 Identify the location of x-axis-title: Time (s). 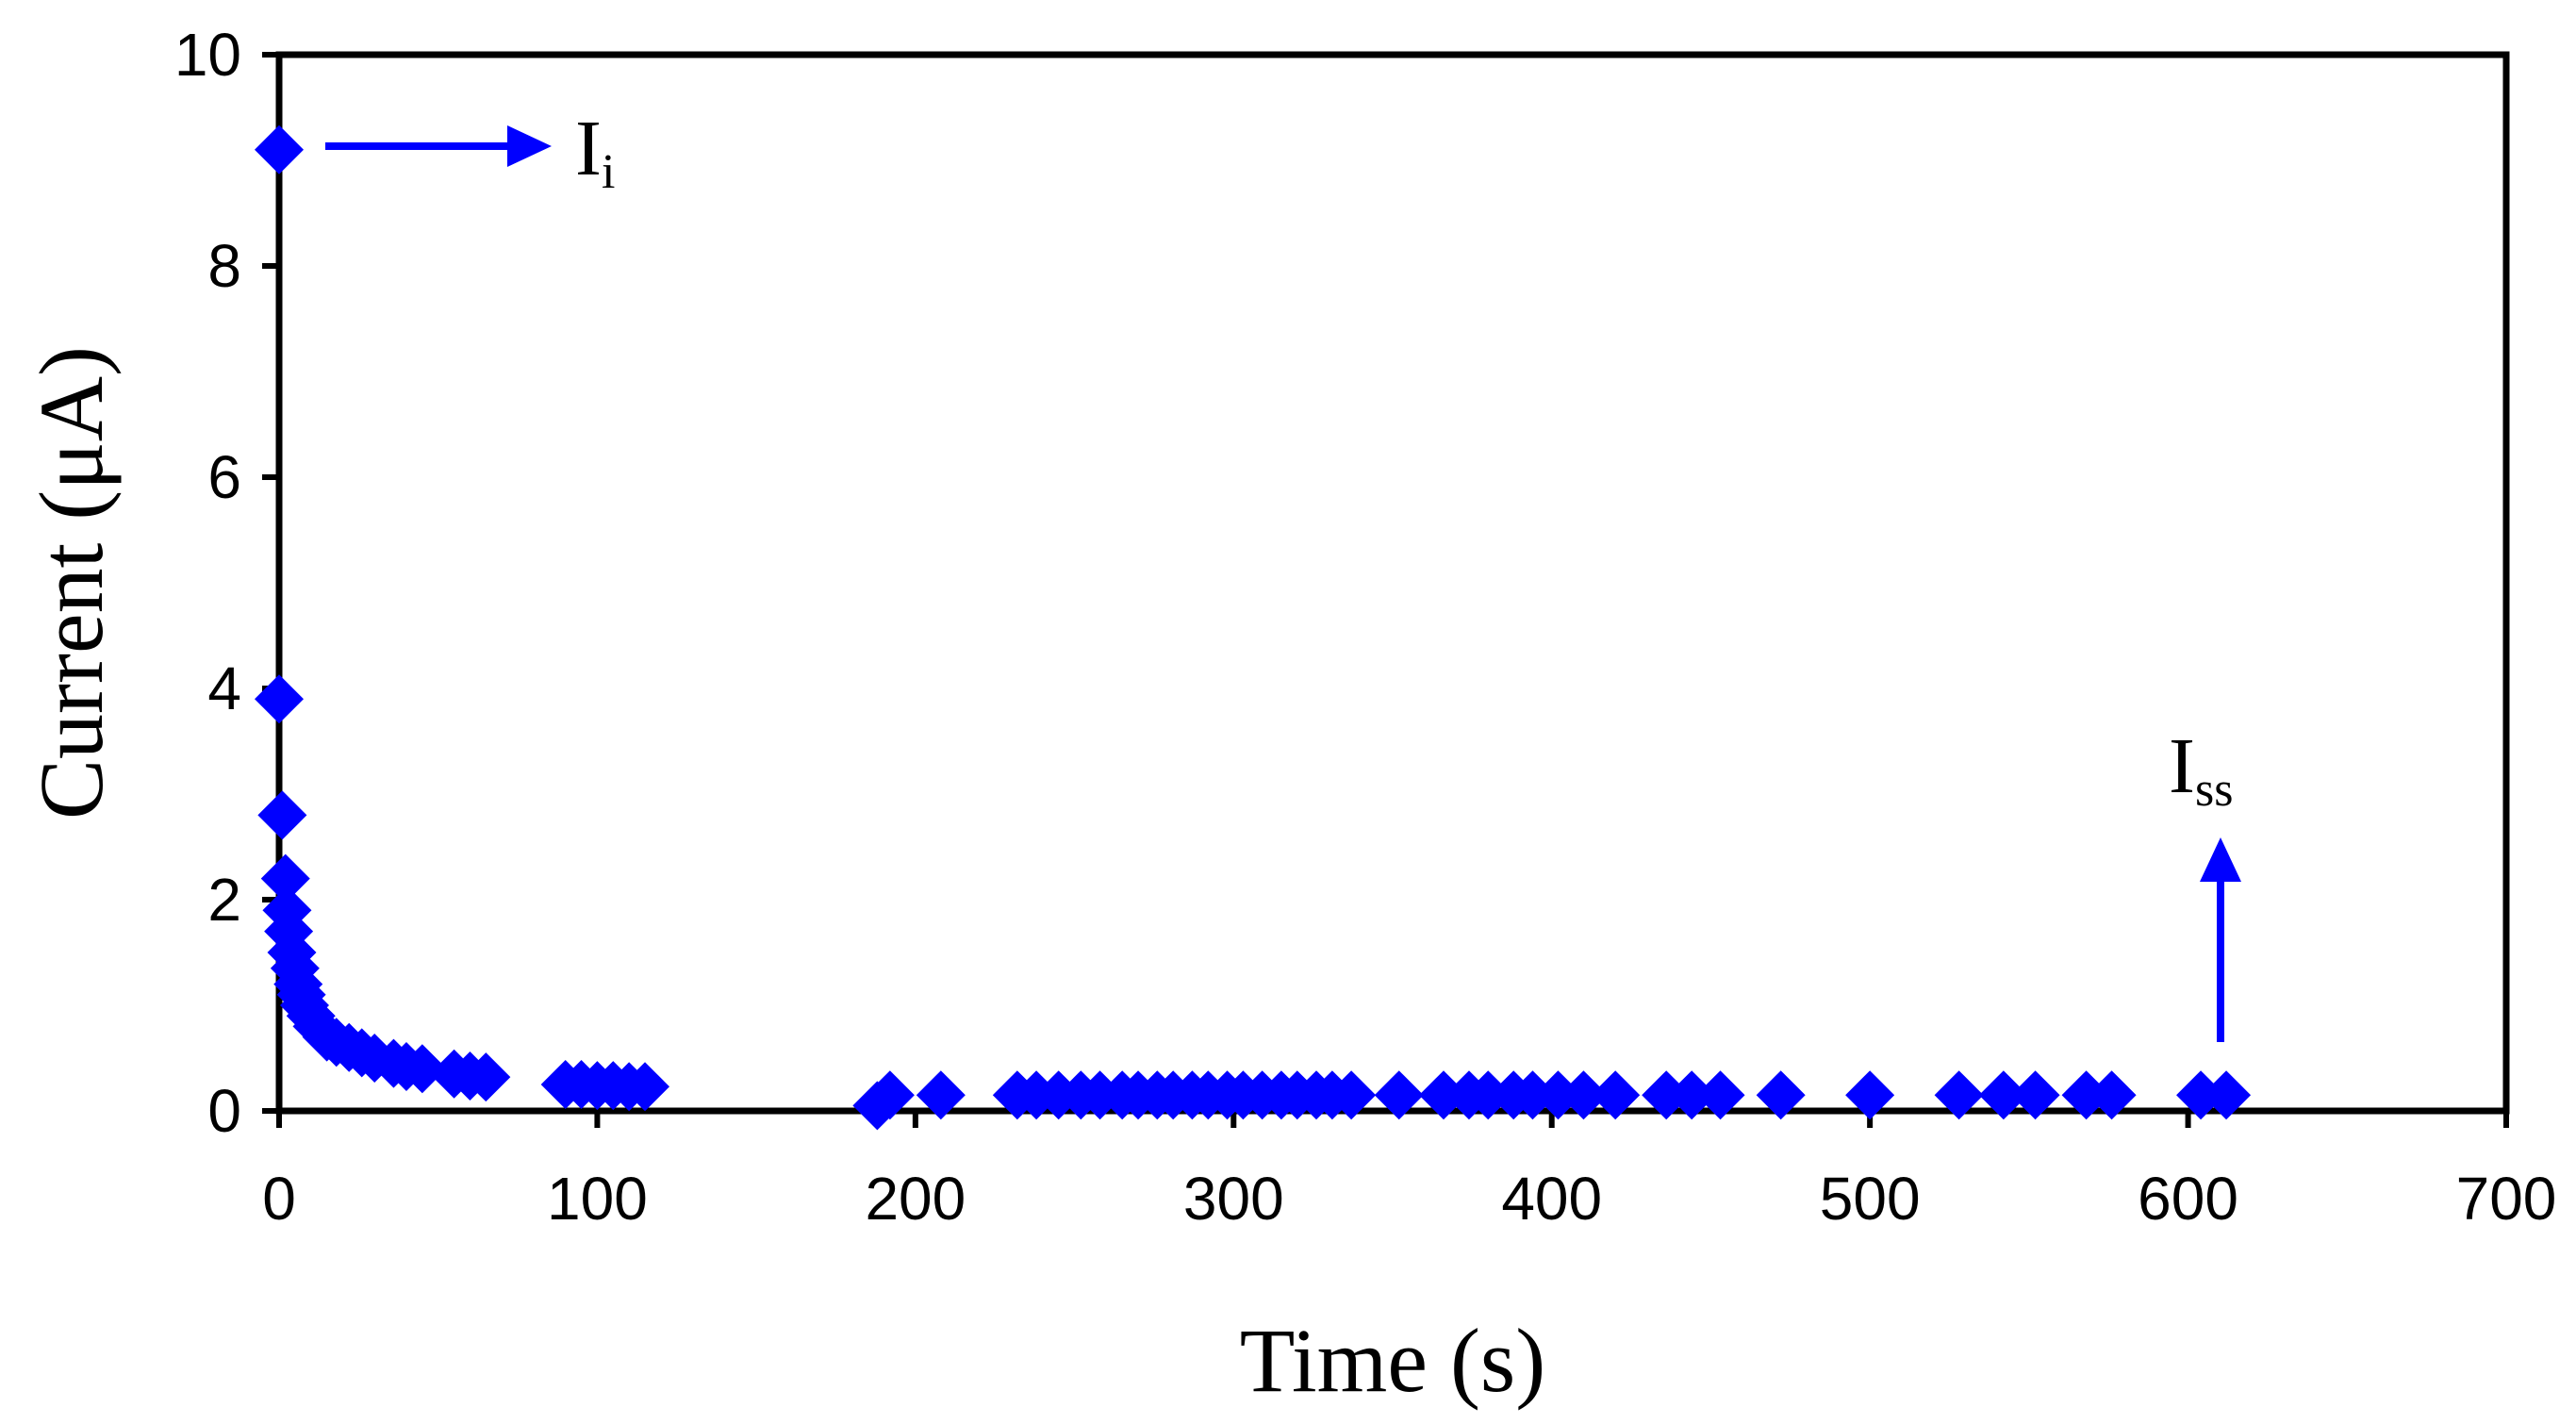
(1393, 1360).